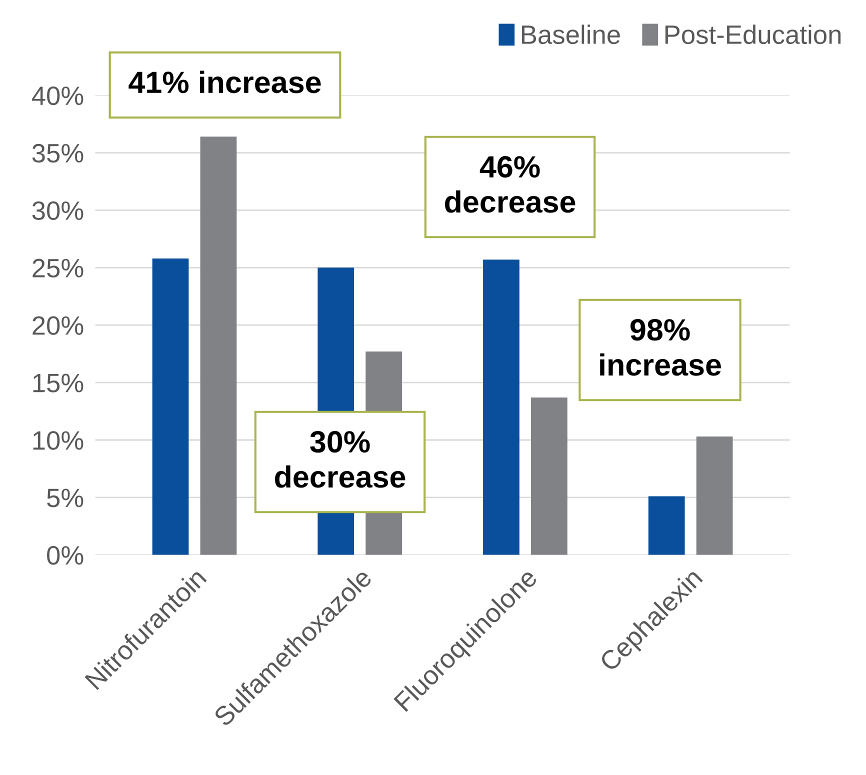  Describe the element at coordinates (58, 96) in the screenshot. I see `y-tick-label: 40%` at that location.